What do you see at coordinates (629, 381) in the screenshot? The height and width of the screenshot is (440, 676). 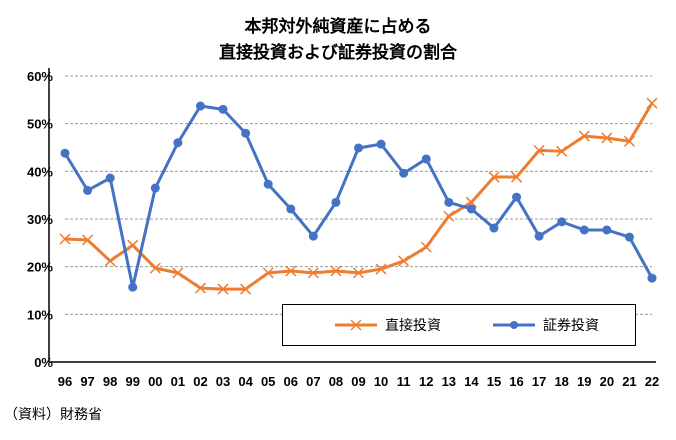 I see `x-tick-label: 21` at bounding box center [629, 381].